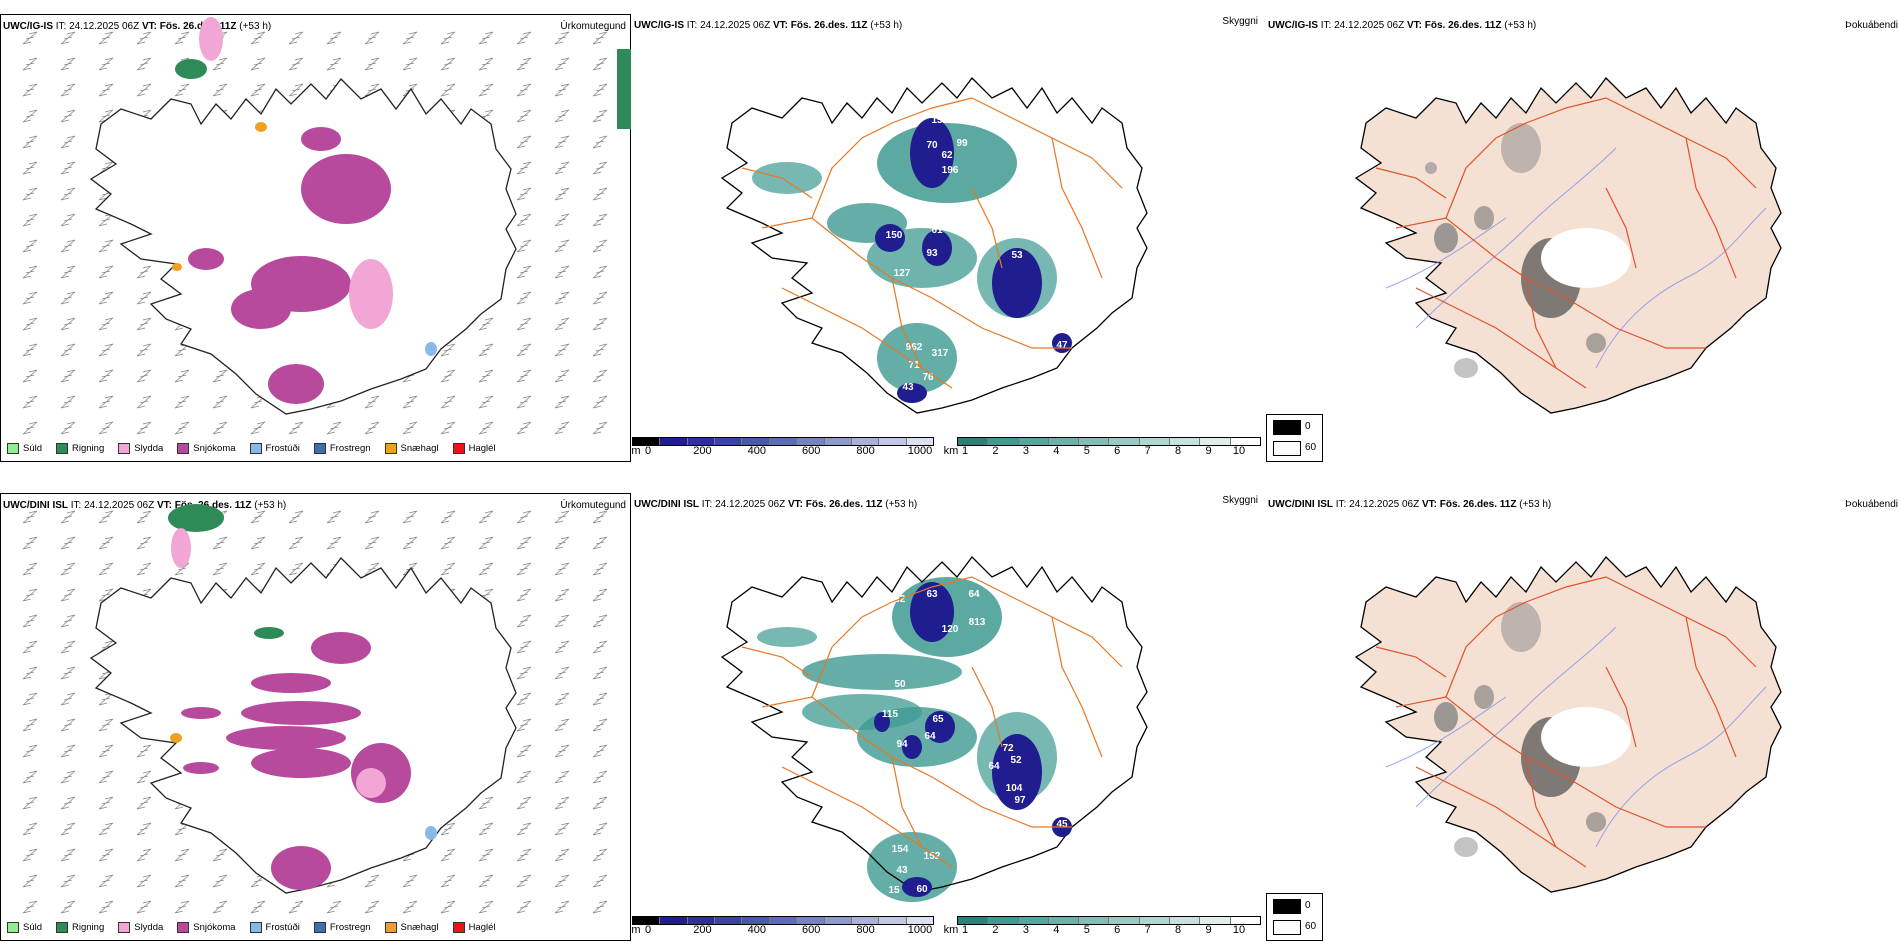 Image resolution: width=1900 pixels, height=950 pixels. I want to click on tick-label: 5, so click(1086, 930).